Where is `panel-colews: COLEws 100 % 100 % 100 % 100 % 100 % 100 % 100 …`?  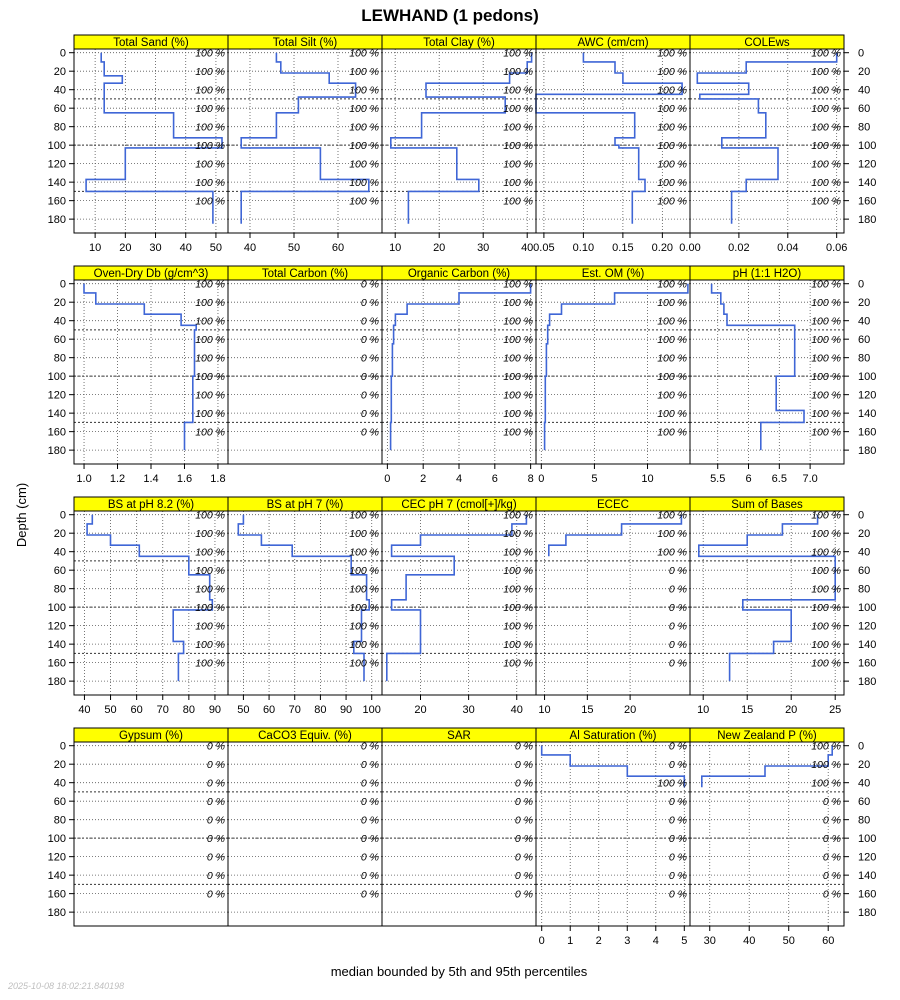 panel-colews: COLEws 100 % 100 % 100 % 100 % 100 % 100 % 100 … is located at coordinates (763, 144).